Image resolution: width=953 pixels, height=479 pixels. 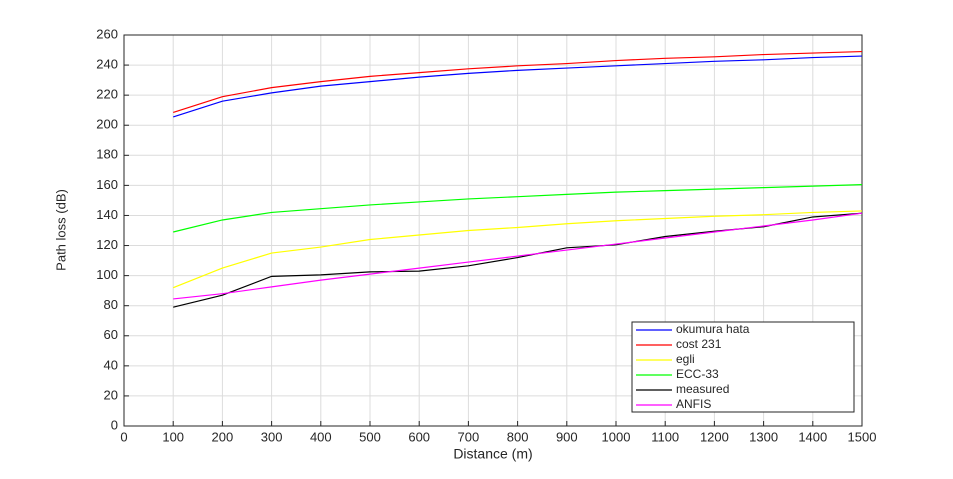 What do you see at coordinates (111, 394) in the screenshot?
I see `y-tick-label: 20` at bounding box center [111, 394].